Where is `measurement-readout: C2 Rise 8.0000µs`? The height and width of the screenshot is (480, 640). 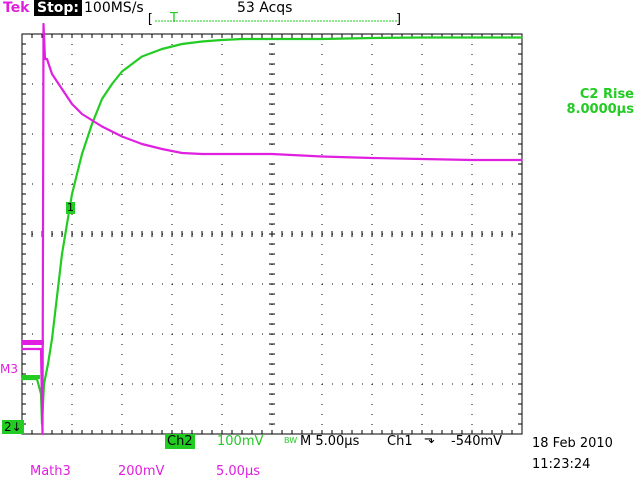 measurement-readout: C2 Rise 8.0000µs is located at coordinates (579, 102).